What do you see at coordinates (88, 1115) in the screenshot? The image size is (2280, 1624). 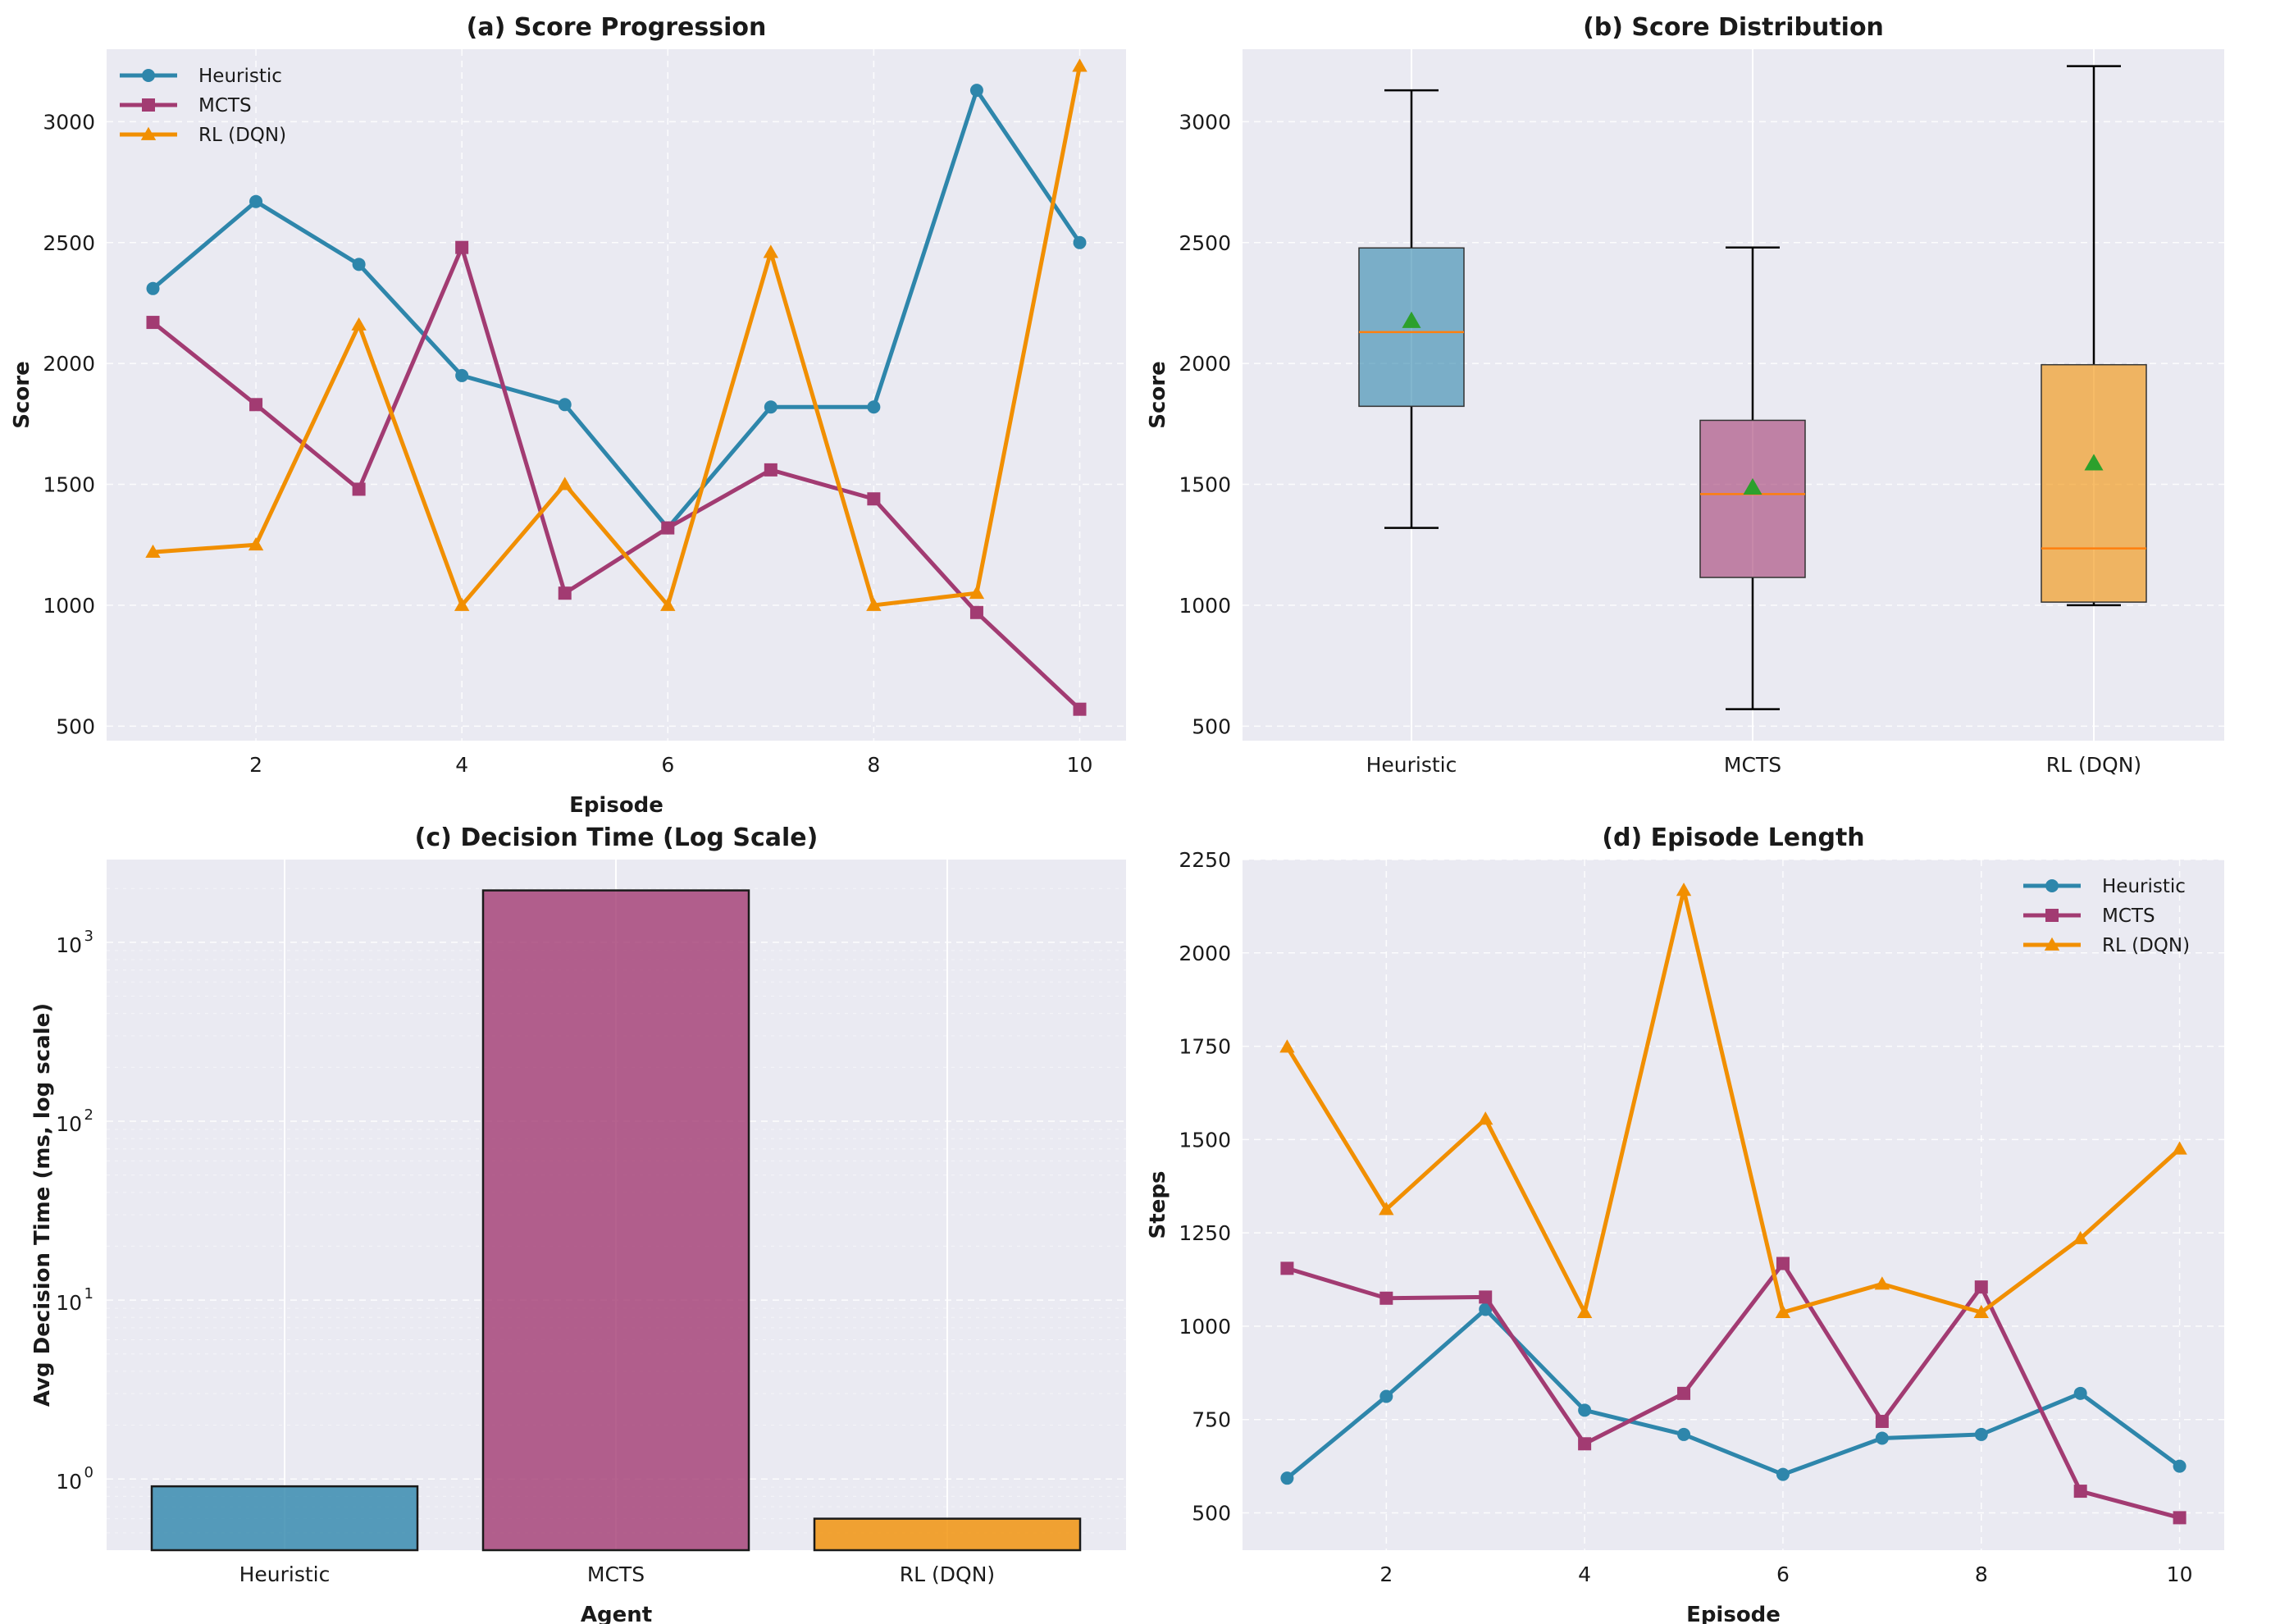 I see `y-tick-exponent: 2` at bounding box center [88, 1115].